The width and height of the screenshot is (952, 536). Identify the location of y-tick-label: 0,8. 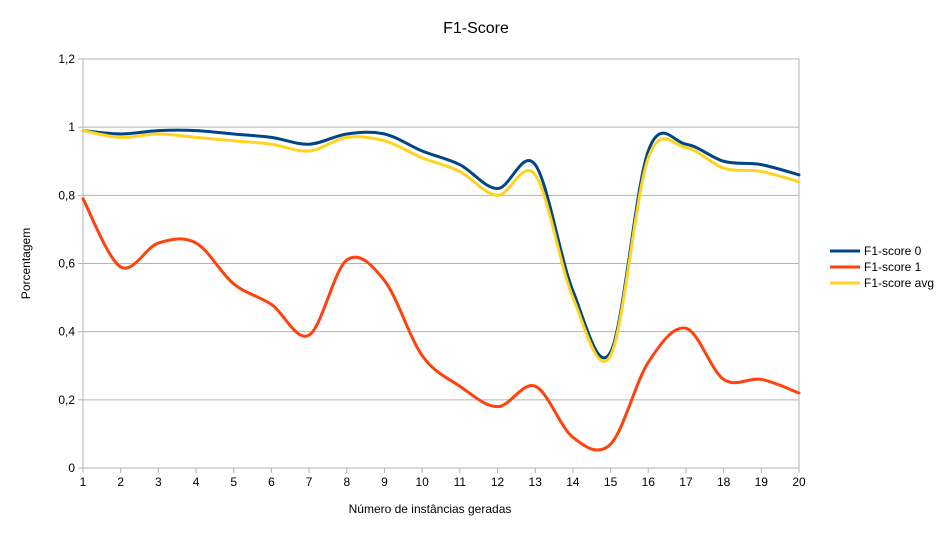
(66, 195).